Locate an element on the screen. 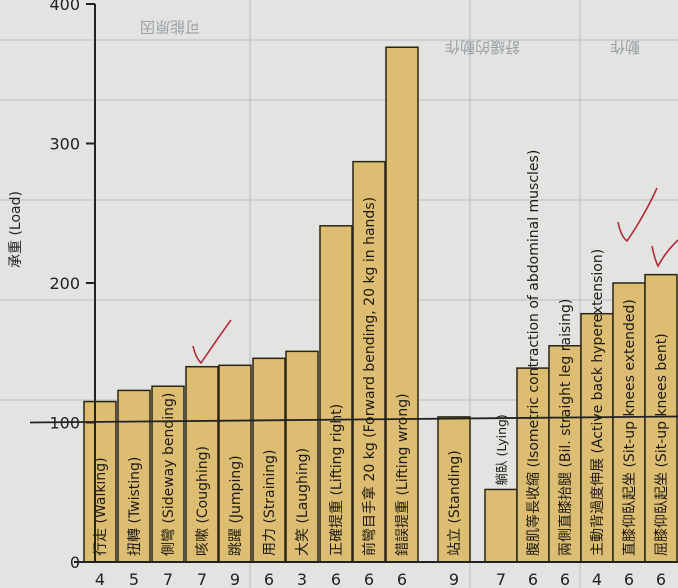 This screenshot has width=678, height=588. bg-header-text: 可能原因 is located at coordinates (170, 27).